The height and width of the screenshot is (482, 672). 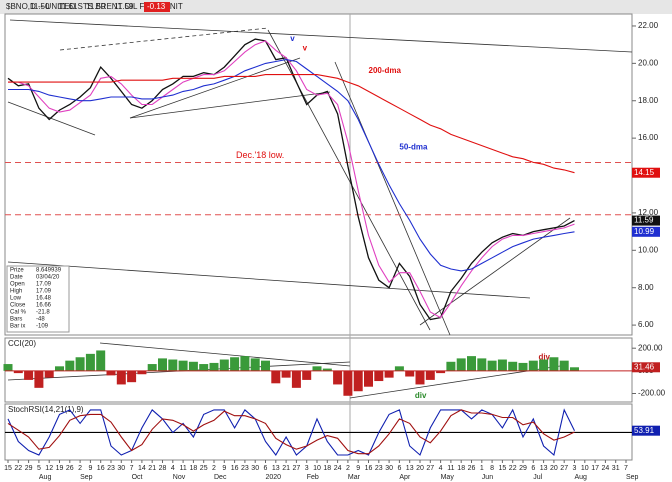 I want to click on y-tick-label: 6.00, so click(x=646, y=324).